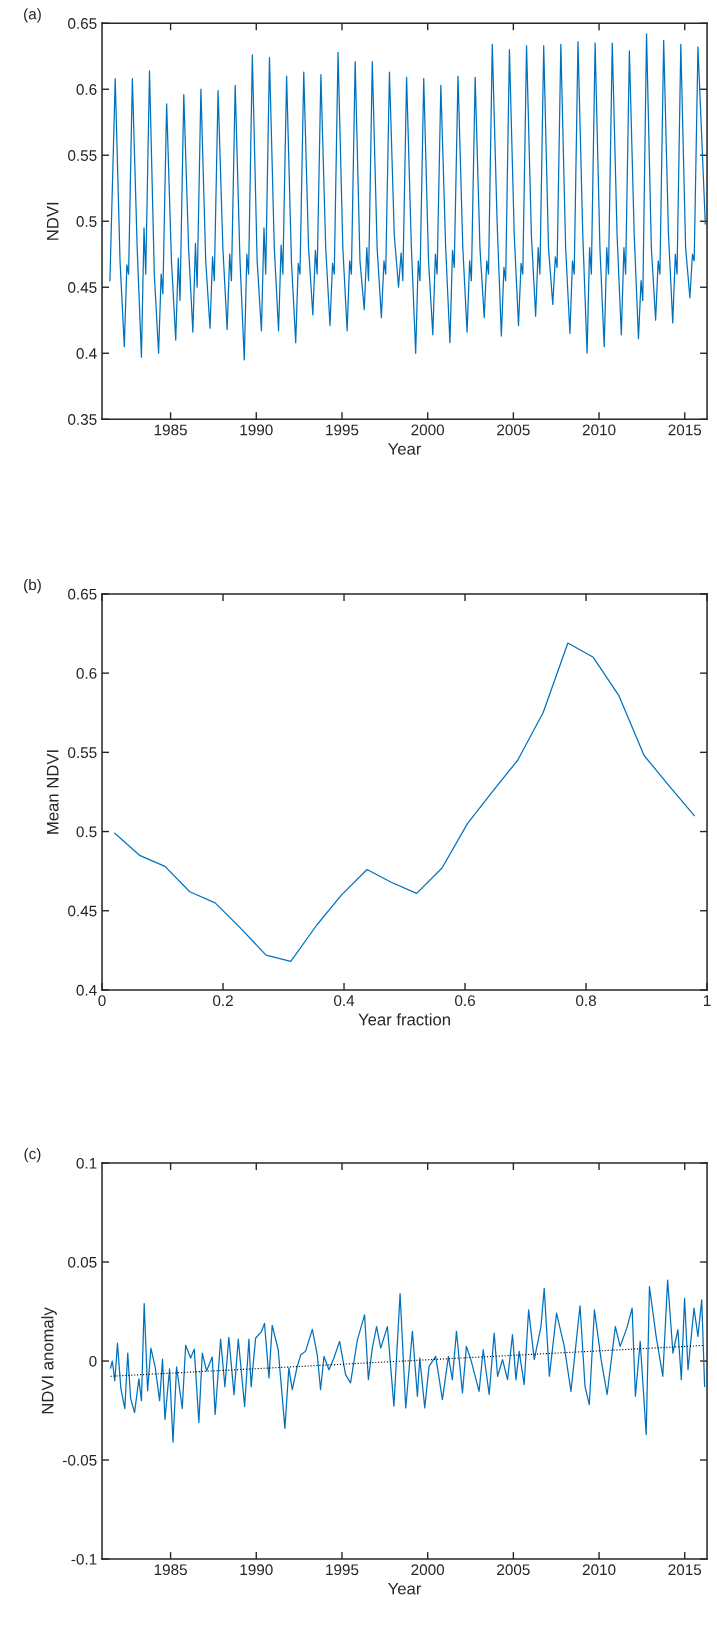 The image size is (717, 1625). I want to click on x-tick-label: 0.4, so click(344, 1001).